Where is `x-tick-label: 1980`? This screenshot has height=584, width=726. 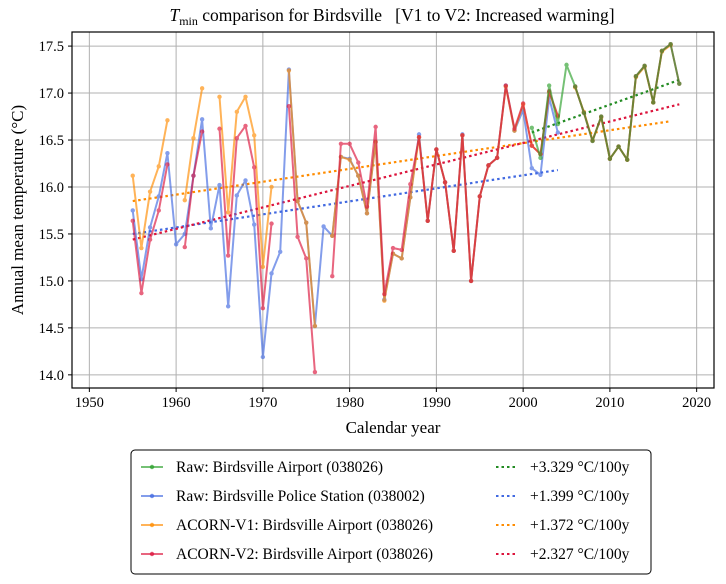 x-tick-label: 1980 is located at coordinates (349, 403).